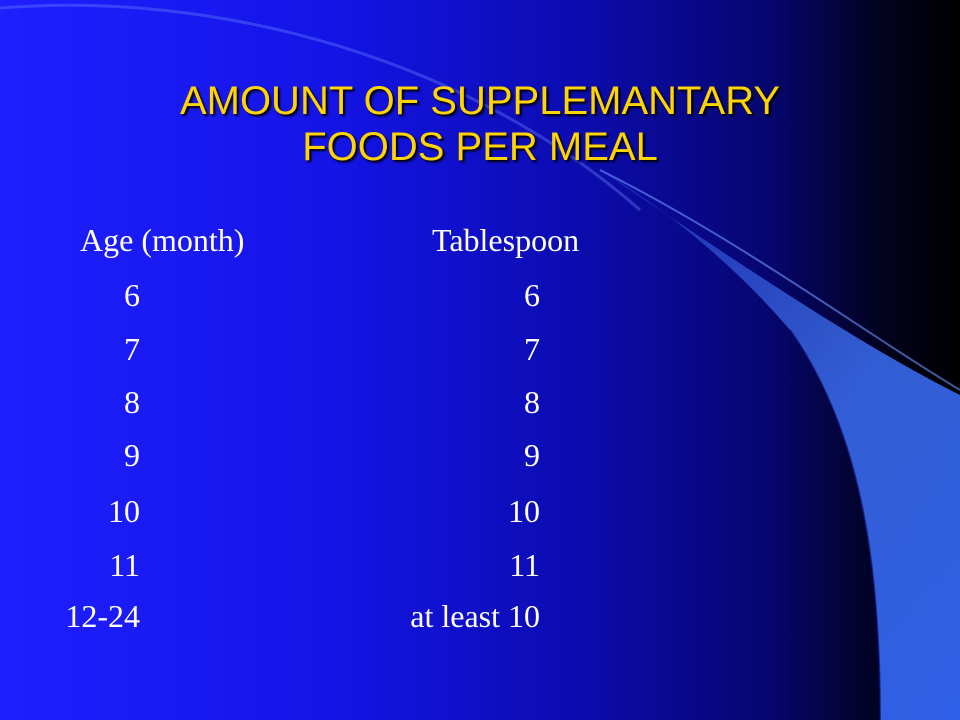  What do you see at coordinates (480, 295) in the screenshot?
I see `table-row: 6 6` at bounding box center [480, 295].